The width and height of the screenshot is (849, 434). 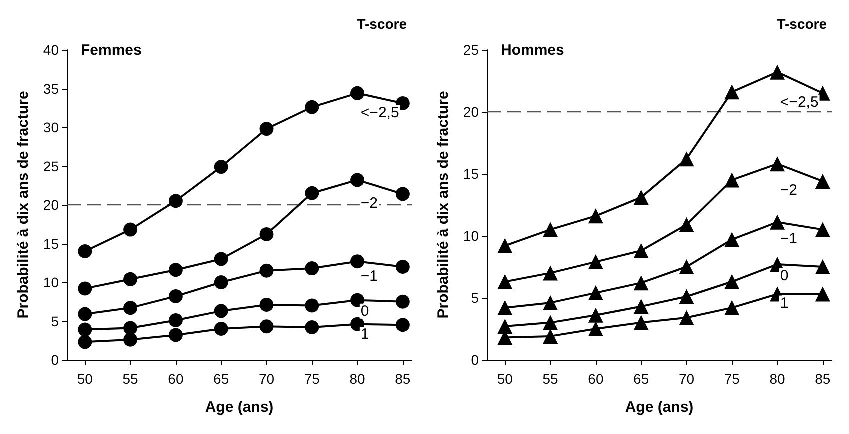 What do you see at coordinates (111, 50) in the screenshot?
I see `chart-title: Femmes` at bounding box center [111, 50].